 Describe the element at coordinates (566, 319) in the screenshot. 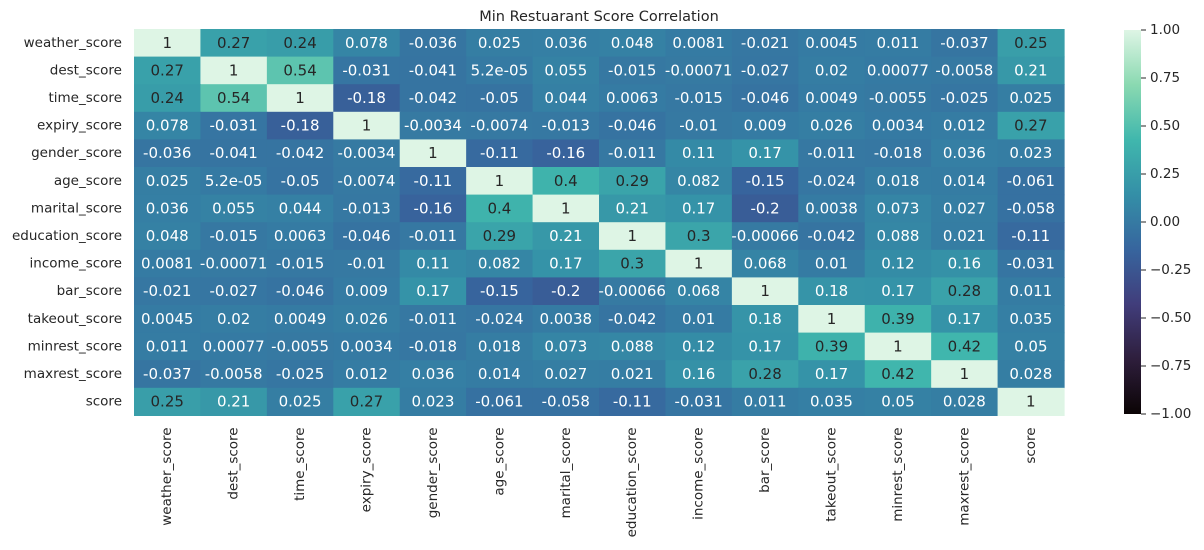

I see `cell-value-label: 0.0038` at that location.